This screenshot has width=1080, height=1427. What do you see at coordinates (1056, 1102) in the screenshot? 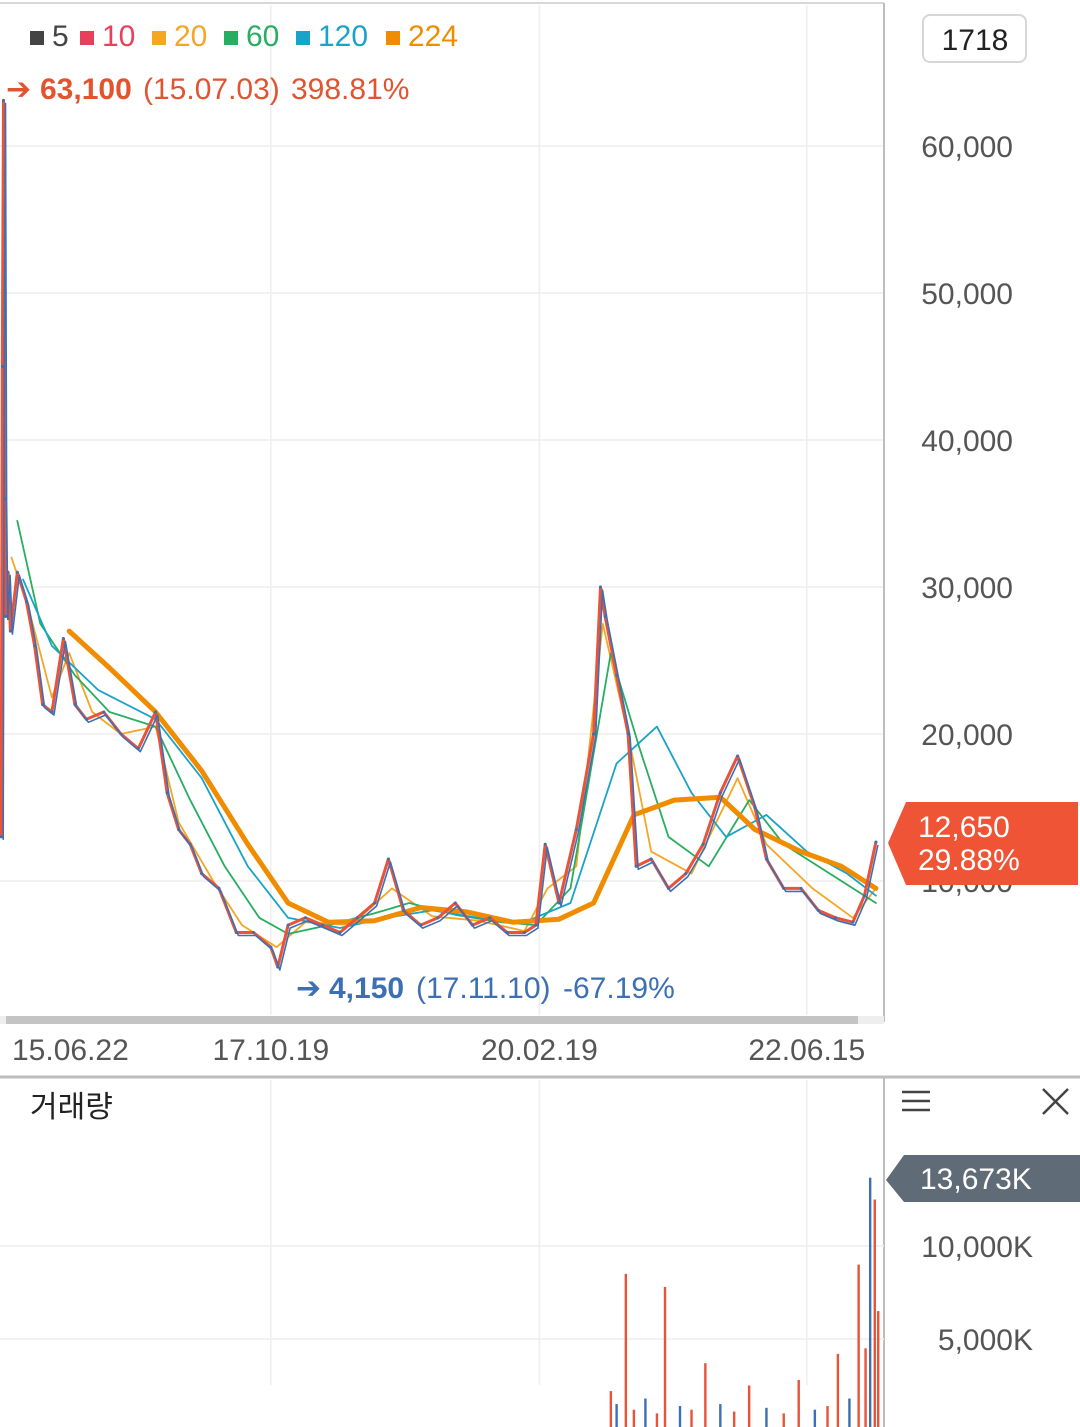
I see `close-icon` at bounding box center [1056, 1102].